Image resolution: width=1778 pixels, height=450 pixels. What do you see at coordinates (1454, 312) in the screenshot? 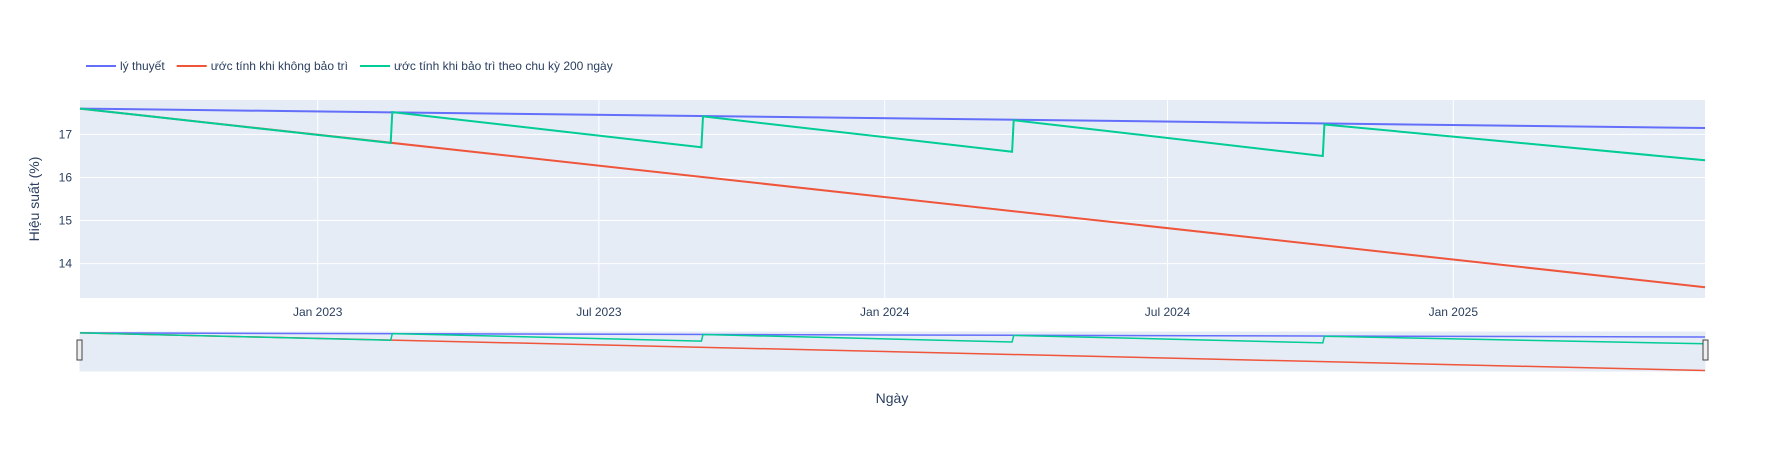
I see `x-tick-label: Jan 2025` at bounding box center [1454, 312].